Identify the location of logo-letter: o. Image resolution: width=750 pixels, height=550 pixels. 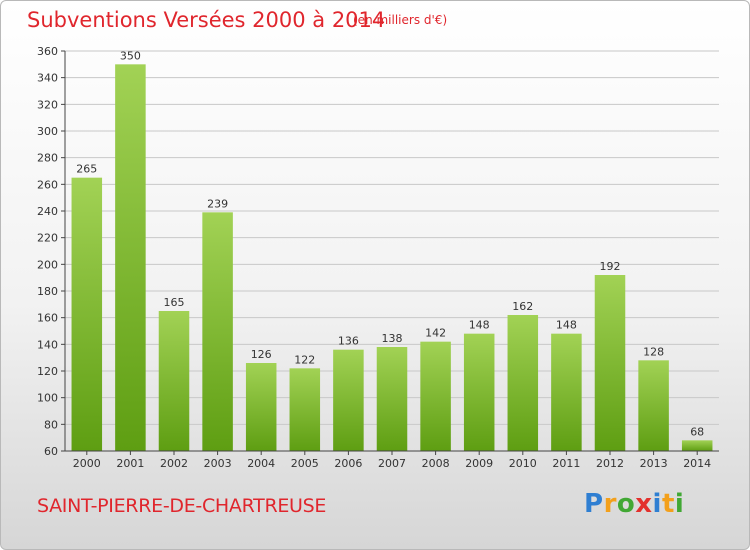
(626, 504).